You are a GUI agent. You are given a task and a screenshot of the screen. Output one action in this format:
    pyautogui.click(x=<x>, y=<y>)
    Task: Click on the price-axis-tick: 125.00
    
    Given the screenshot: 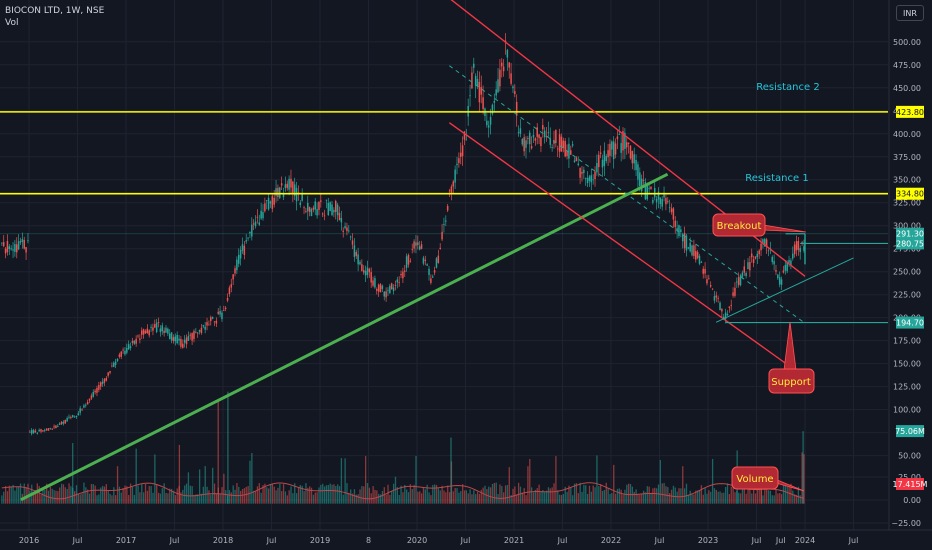 What is the action you would take?
    pyautogui.click(x=907, y=387)
    